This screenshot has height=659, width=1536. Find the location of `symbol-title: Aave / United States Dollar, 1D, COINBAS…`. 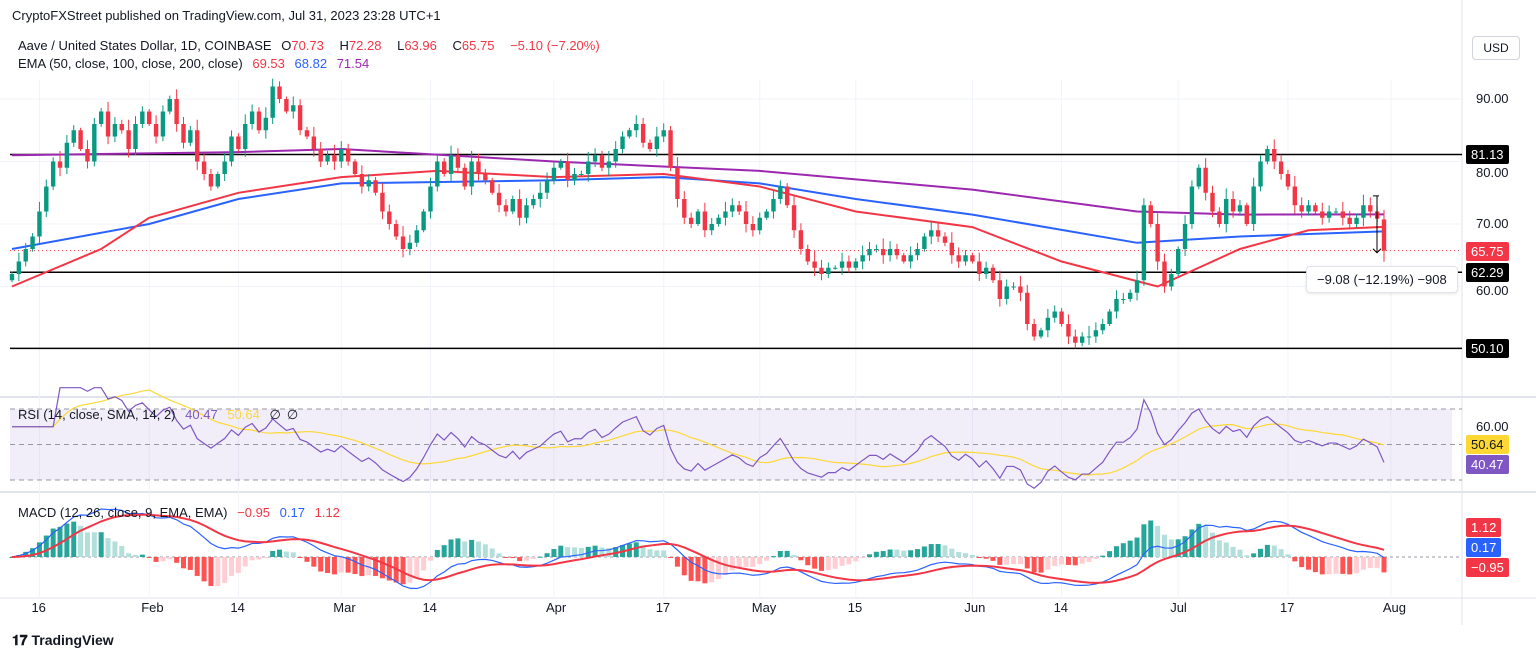

symbol-title: Aave / United States Dollar, 1D, COINBAS… is located at coordinates (145, 45).